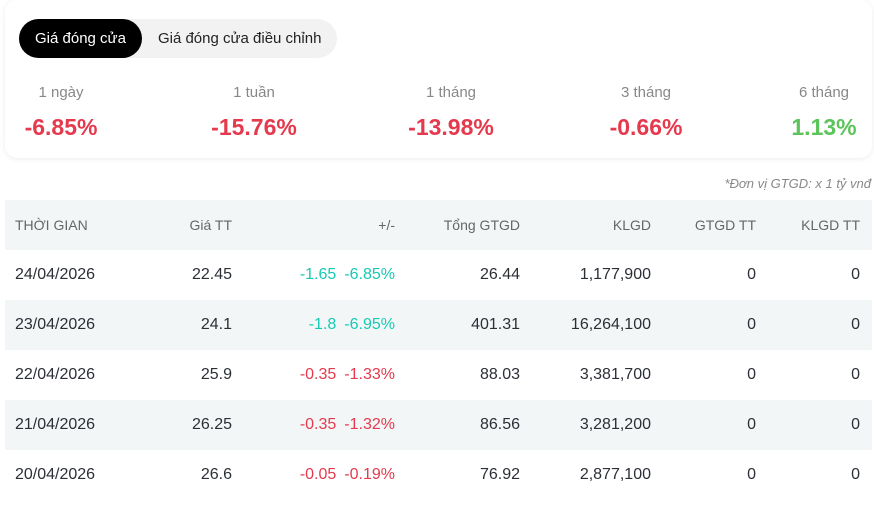  What do you see at coordinates (499, 274) in the screenshot?
I see `table-cell: 26.44` at bounding box center [499, 274].